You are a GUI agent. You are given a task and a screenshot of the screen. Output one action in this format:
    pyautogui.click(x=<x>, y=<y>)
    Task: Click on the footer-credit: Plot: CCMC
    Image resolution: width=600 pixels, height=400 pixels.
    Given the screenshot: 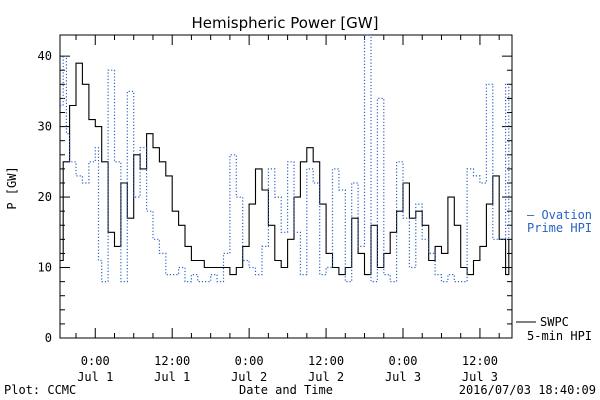 What is the action you would take?
    pyautogui.click(x=40, y=390)
    